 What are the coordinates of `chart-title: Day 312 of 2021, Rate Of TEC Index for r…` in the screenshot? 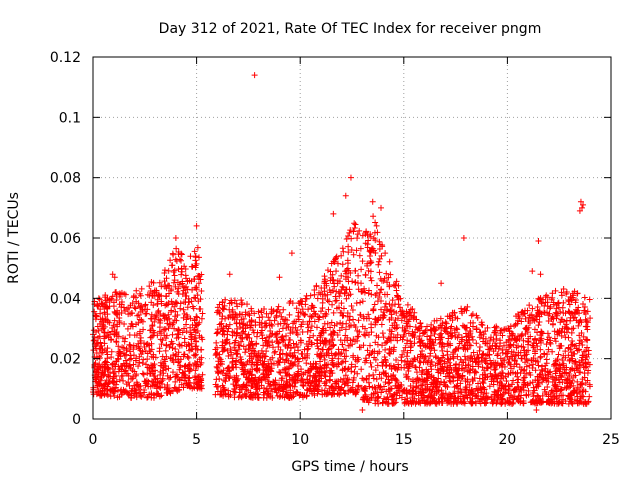 It's located at (350, 29).